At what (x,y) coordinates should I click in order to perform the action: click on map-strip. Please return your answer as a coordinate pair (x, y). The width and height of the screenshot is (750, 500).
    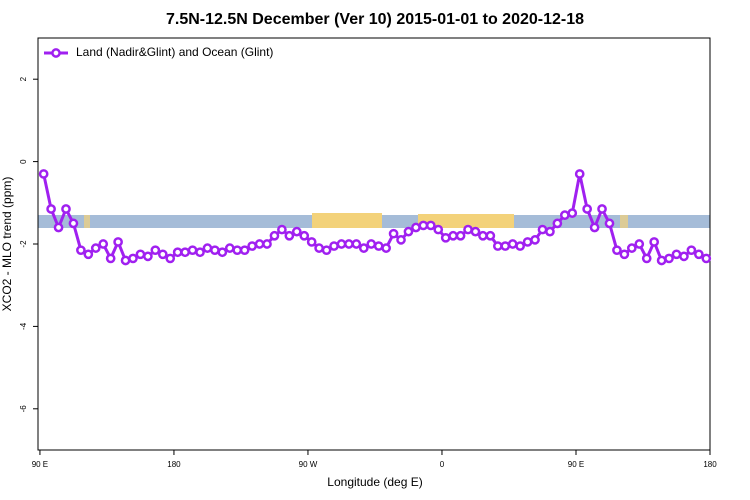
    Looking at the image, I should click on (374, 220).